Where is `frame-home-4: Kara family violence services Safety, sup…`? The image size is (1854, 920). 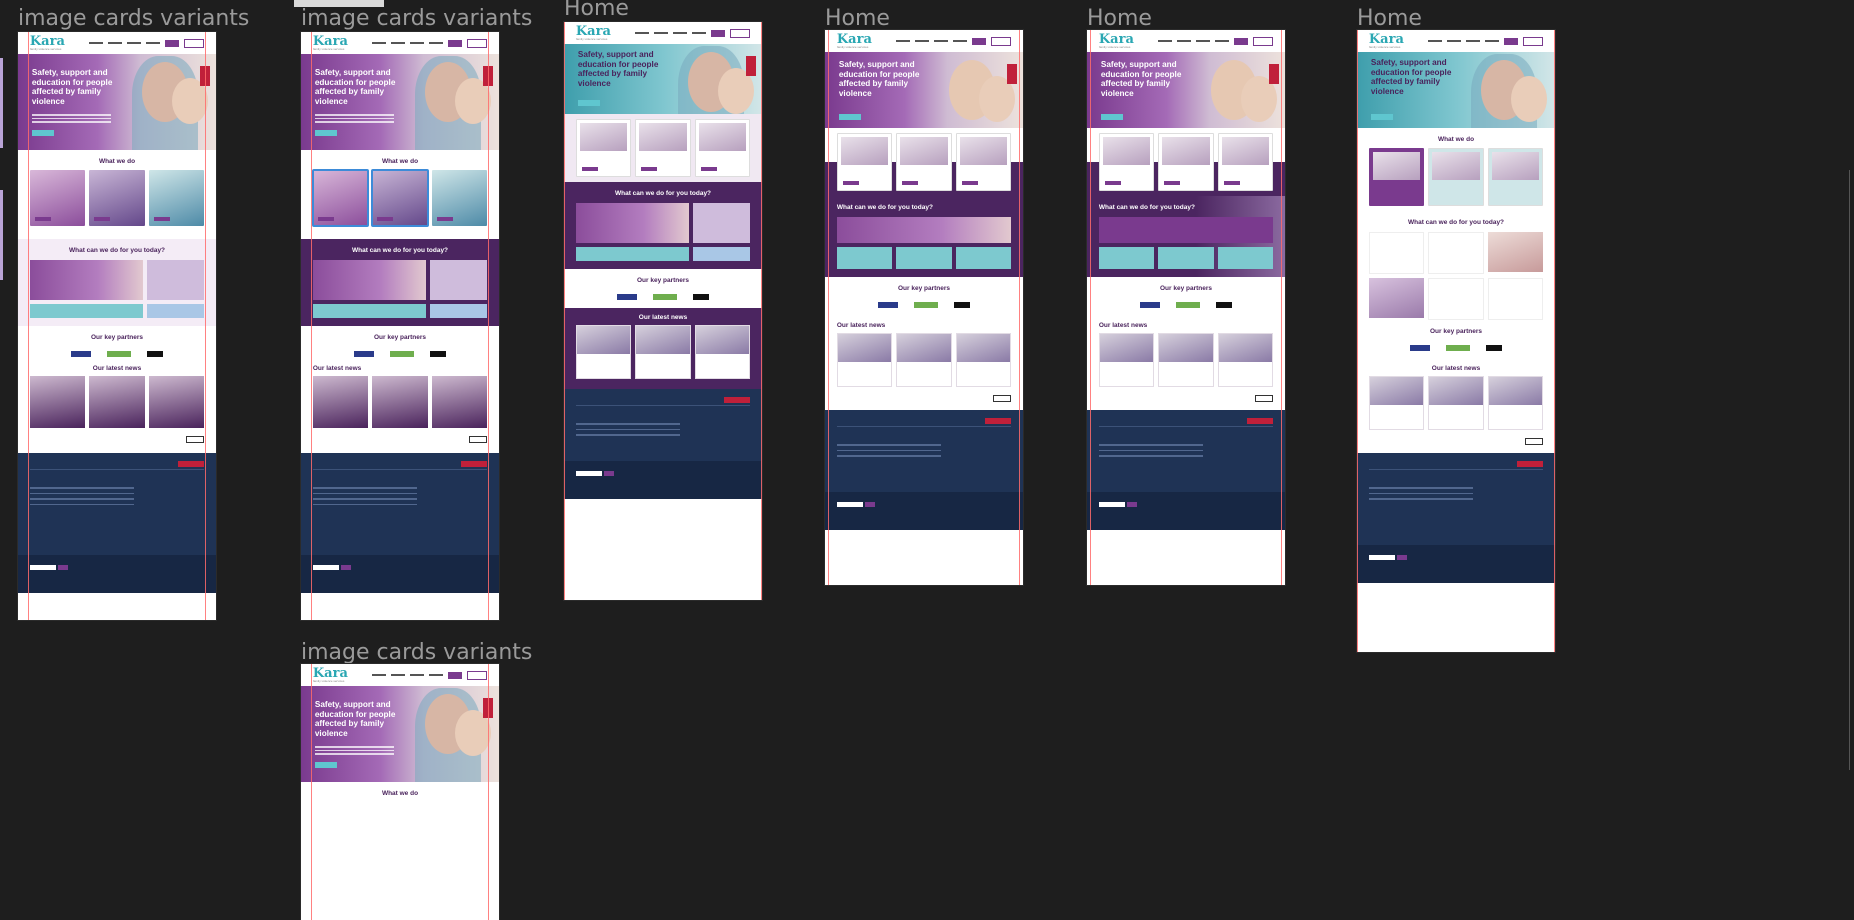 frame-home-4: Kara family violence services Safety, sup… is located at coordinates (1456, 341).